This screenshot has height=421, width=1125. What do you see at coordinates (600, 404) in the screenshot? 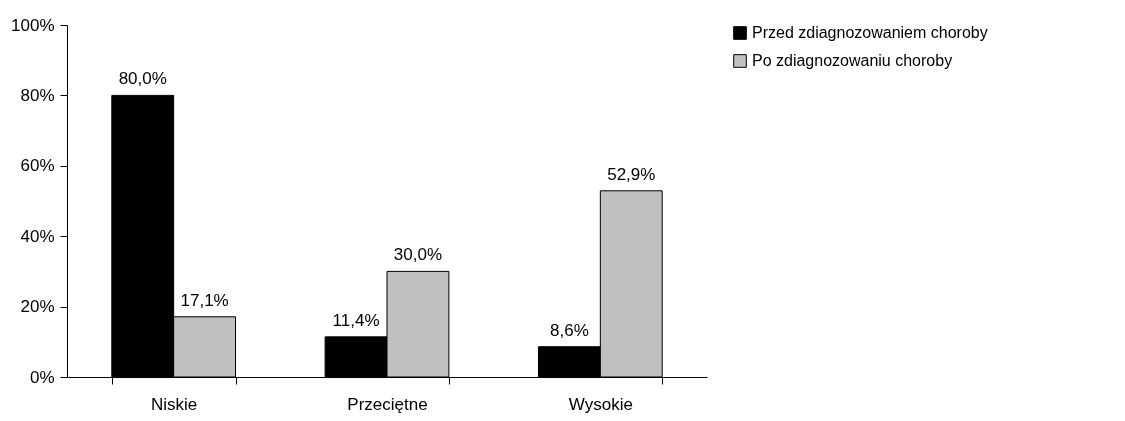
I see `x-tick-label: Wysokie` at bounding box center [600, 404].